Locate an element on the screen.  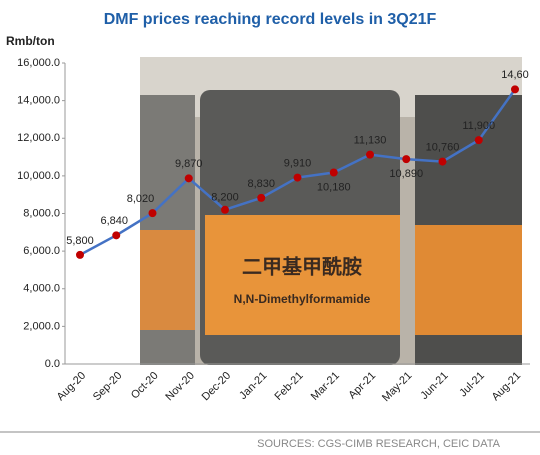
x-tick-label: Dec-20 is located at coordinates (217, 387).